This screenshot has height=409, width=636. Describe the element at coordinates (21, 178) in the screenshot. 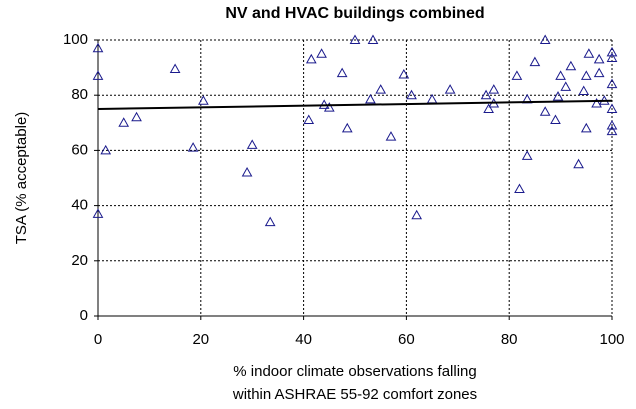

I see `y-axis-label: TSA (% acceptable)` at that location.